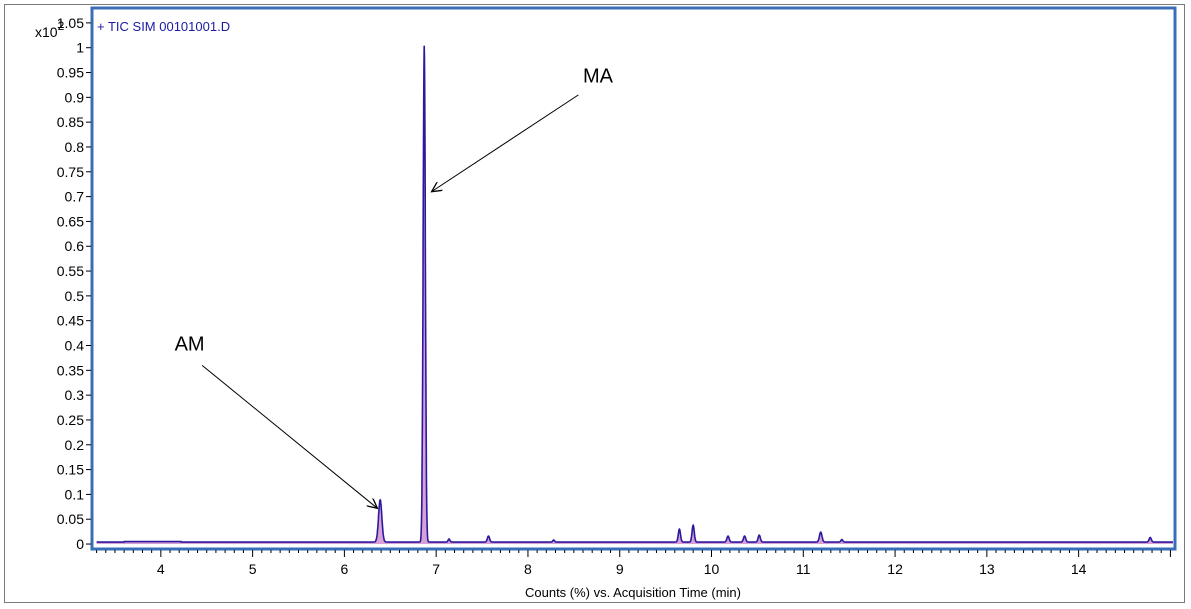 This screenshot has height=609, width=1191. Describe the element at coordinates (75, 197) in the screenshot. I see `y-tick-label: 0.7` at that location.